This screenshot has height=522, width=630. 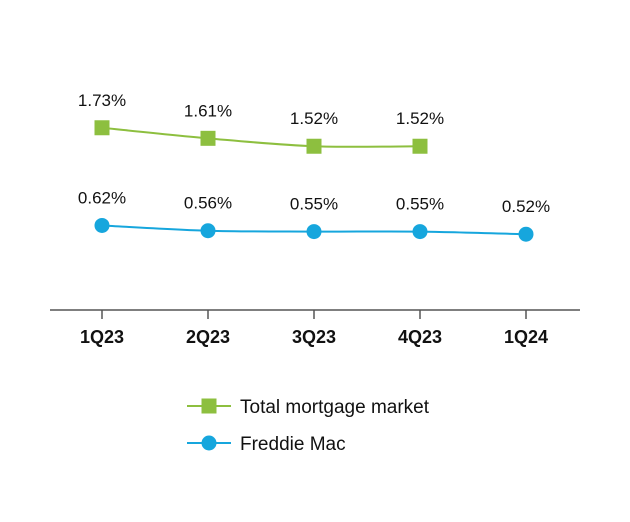 I want to click on data-label-freddie-mac: 0.62%, so click(x=102, y=197).